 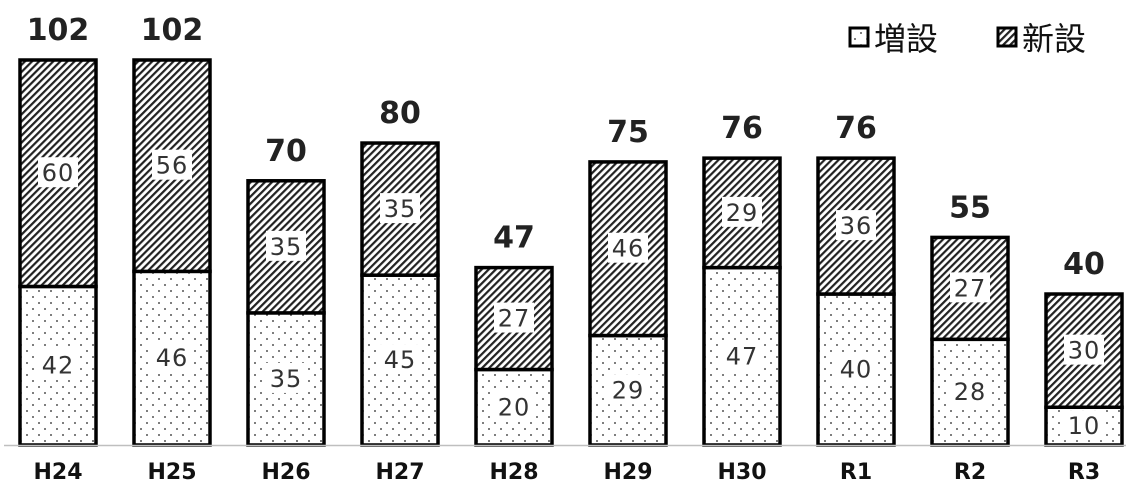 What do you see at coordinates (514, 334) in the screenshot?
I see `bar-H28: 20 27 47` at bounding box center [514, 334].